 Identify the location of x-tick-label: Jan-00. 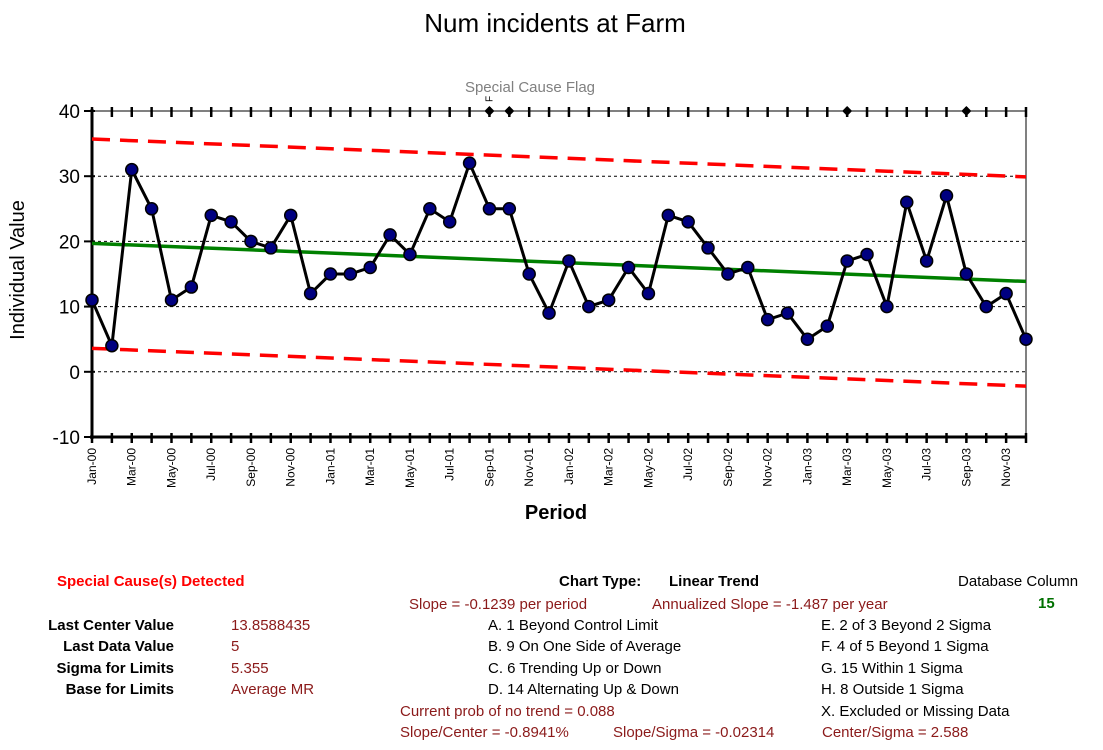
(92, 466).